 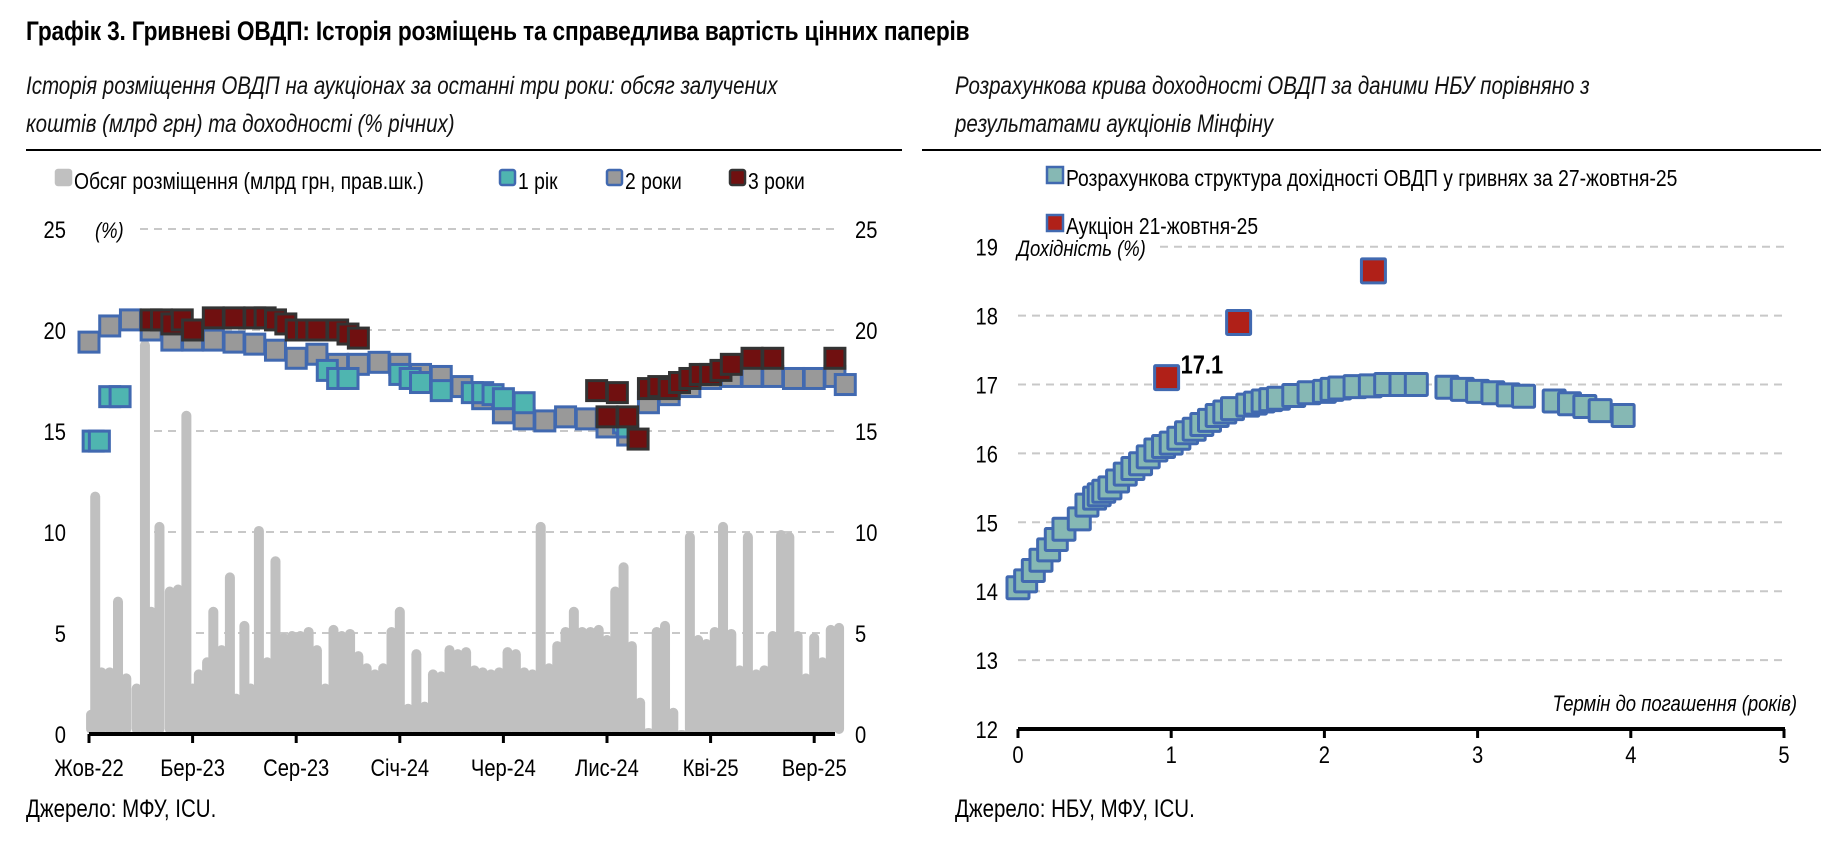 I want to click on right-y-tick-label: 19, so click(x=987, y=247).